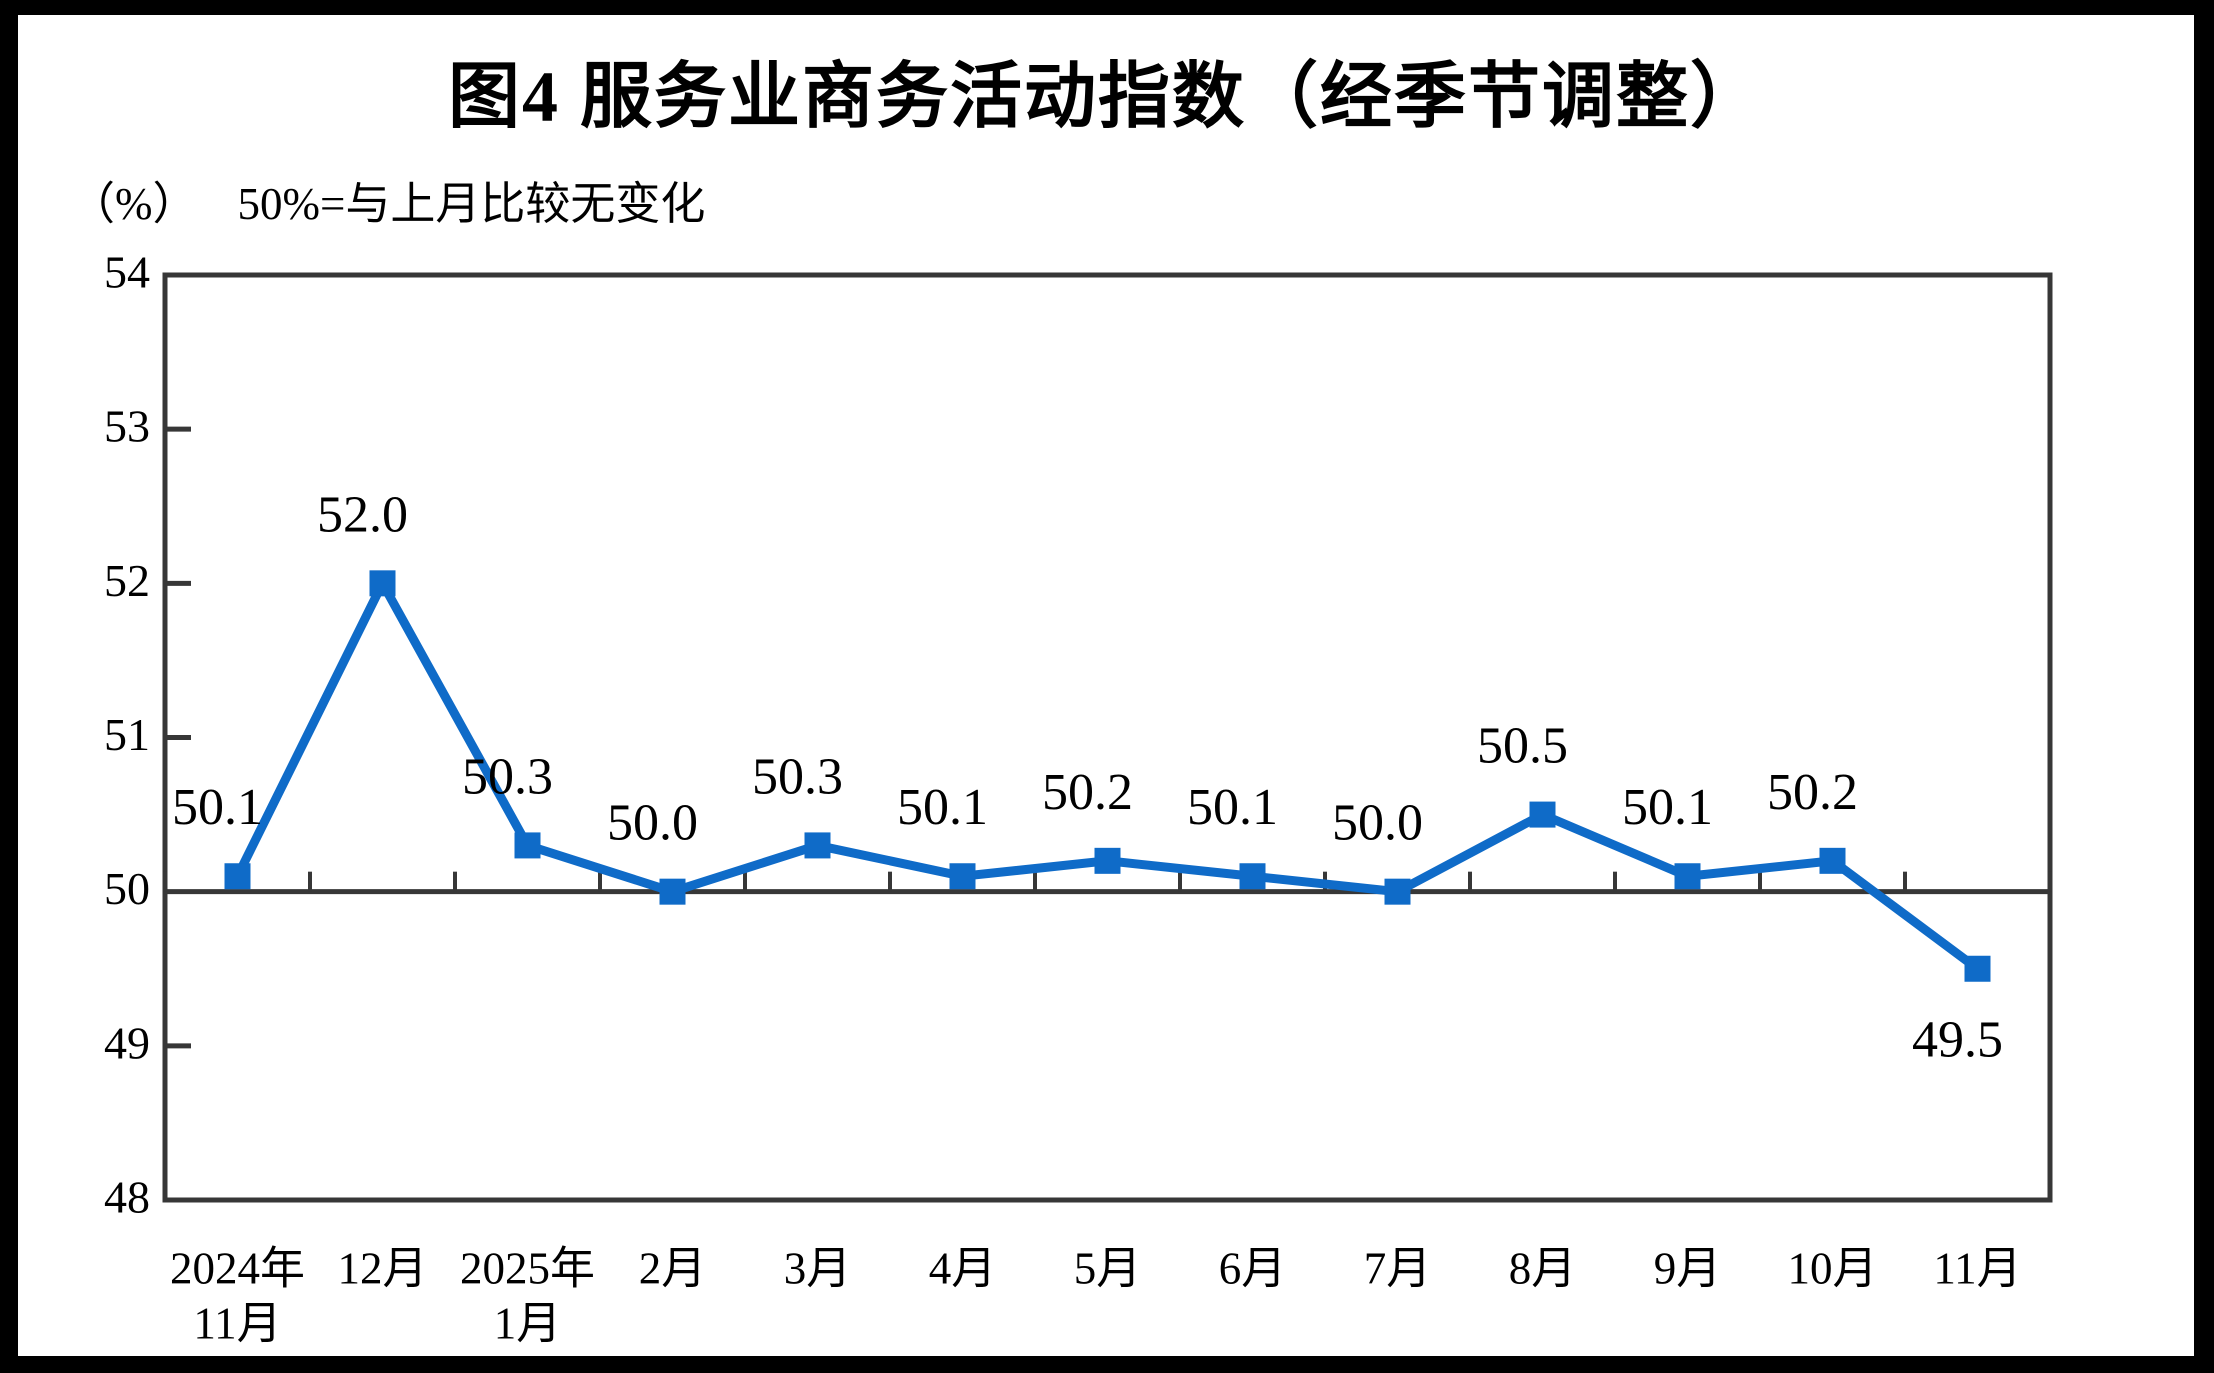  I want to click on x-tick-label: 4月, so click(963, 1268).